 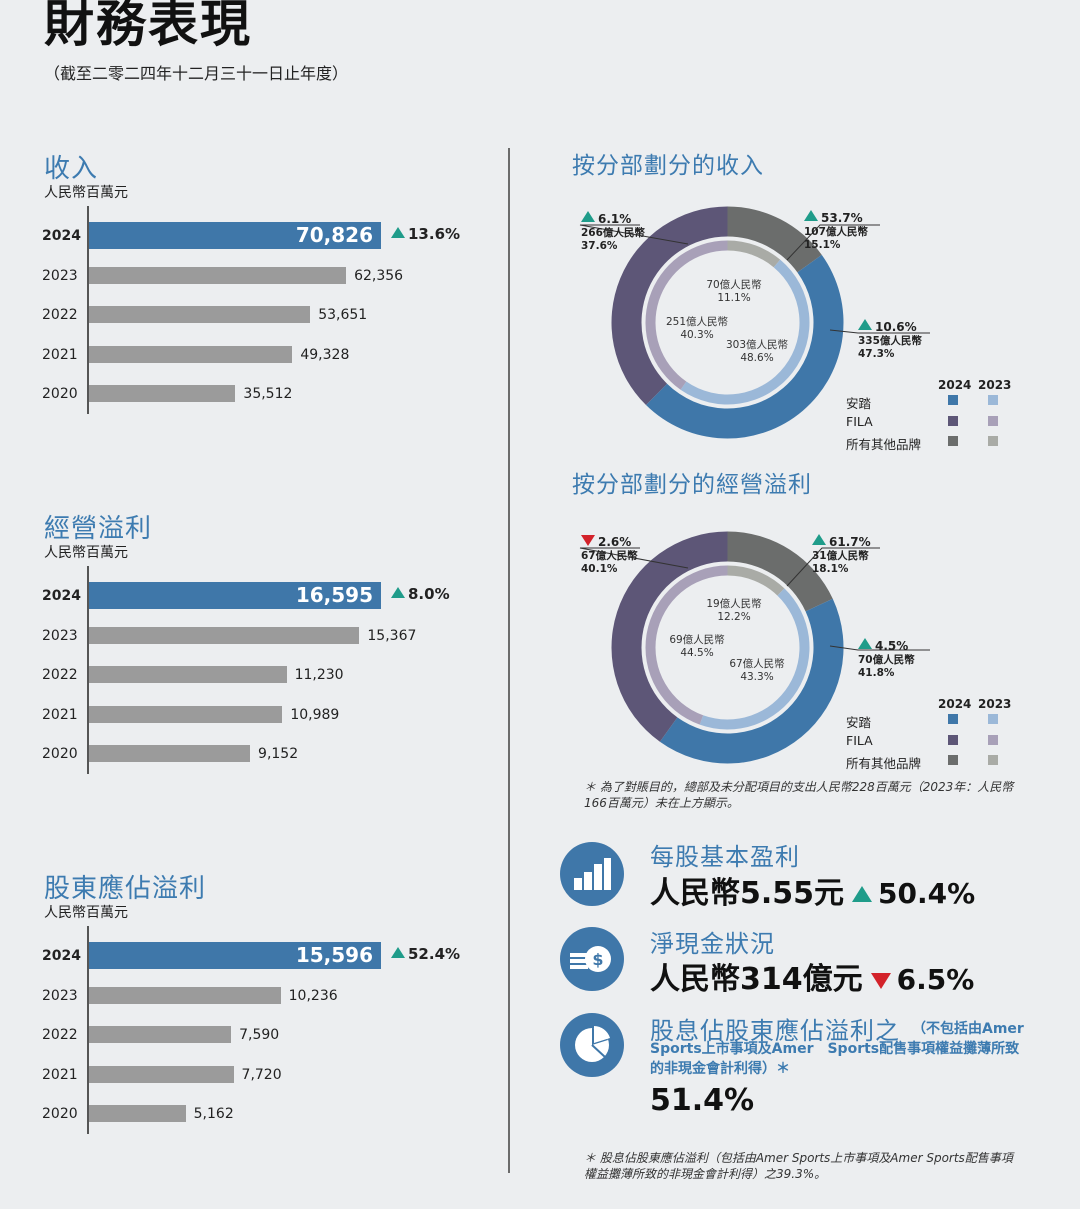 I want to click on bar-row: 2022 11,230, so click(x=250, y=676).